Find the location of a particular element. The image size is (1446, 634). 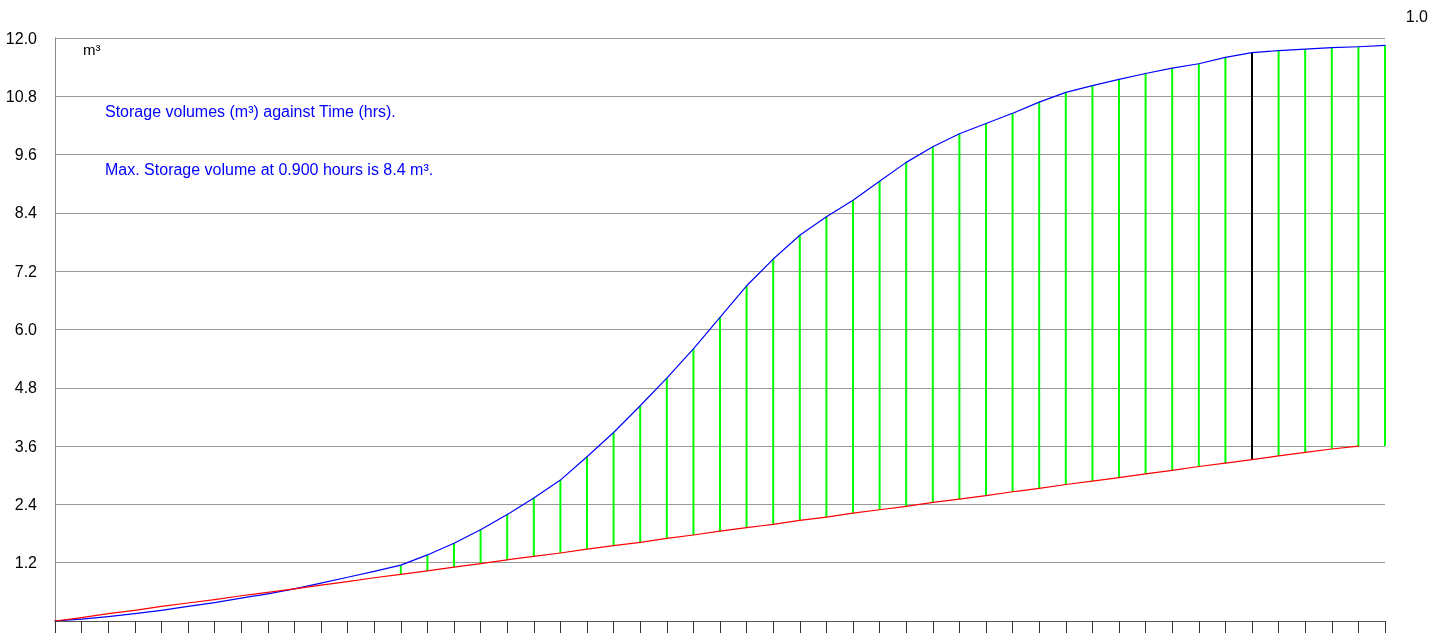

y-tick-label: 6.0 is located at coordinates (26, 329).